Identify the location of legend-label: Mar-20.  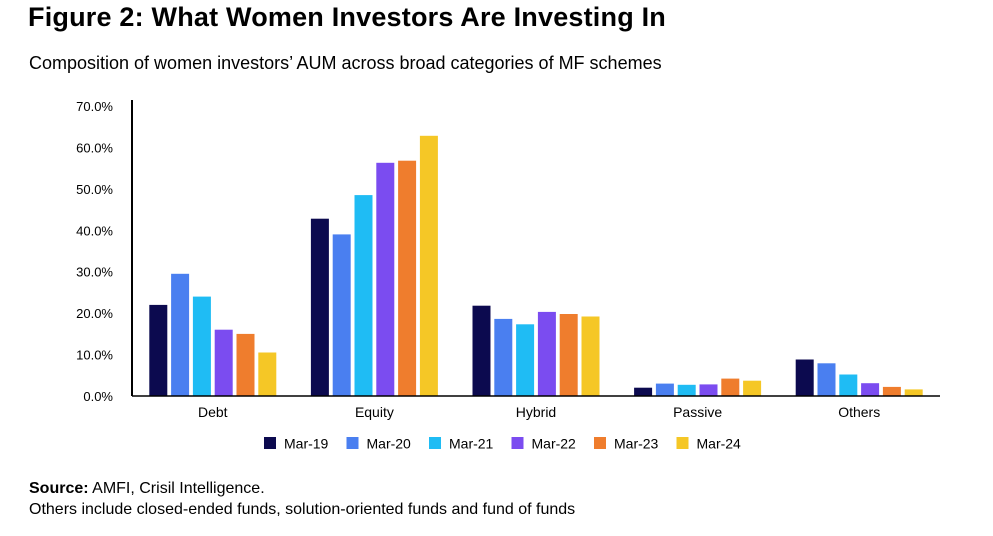
(389, 444).